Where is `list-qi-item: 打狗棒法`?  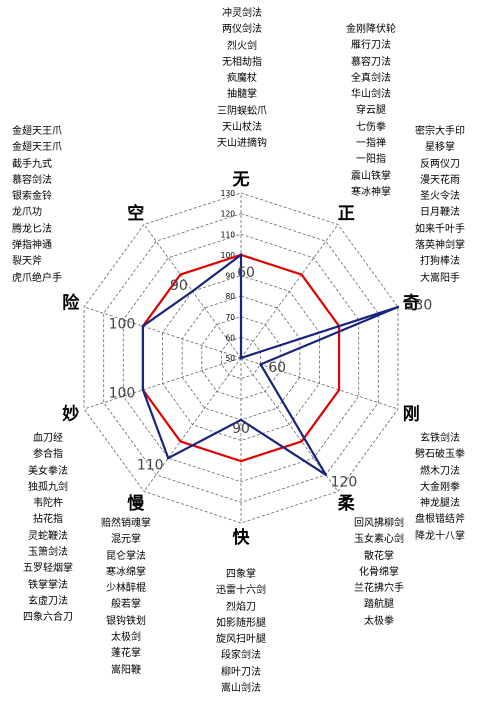 list-qi-item: 打狗棒法 is located at coordinates (440, 262).